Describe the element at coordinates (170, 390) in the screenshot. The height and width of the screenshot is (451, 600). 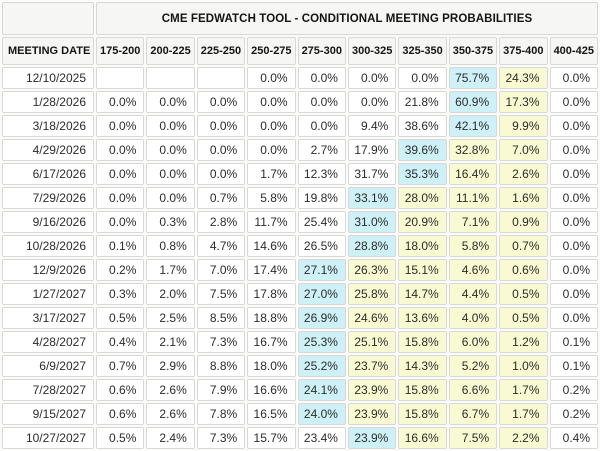
I see `probability-cell: 2.6%` at that location.